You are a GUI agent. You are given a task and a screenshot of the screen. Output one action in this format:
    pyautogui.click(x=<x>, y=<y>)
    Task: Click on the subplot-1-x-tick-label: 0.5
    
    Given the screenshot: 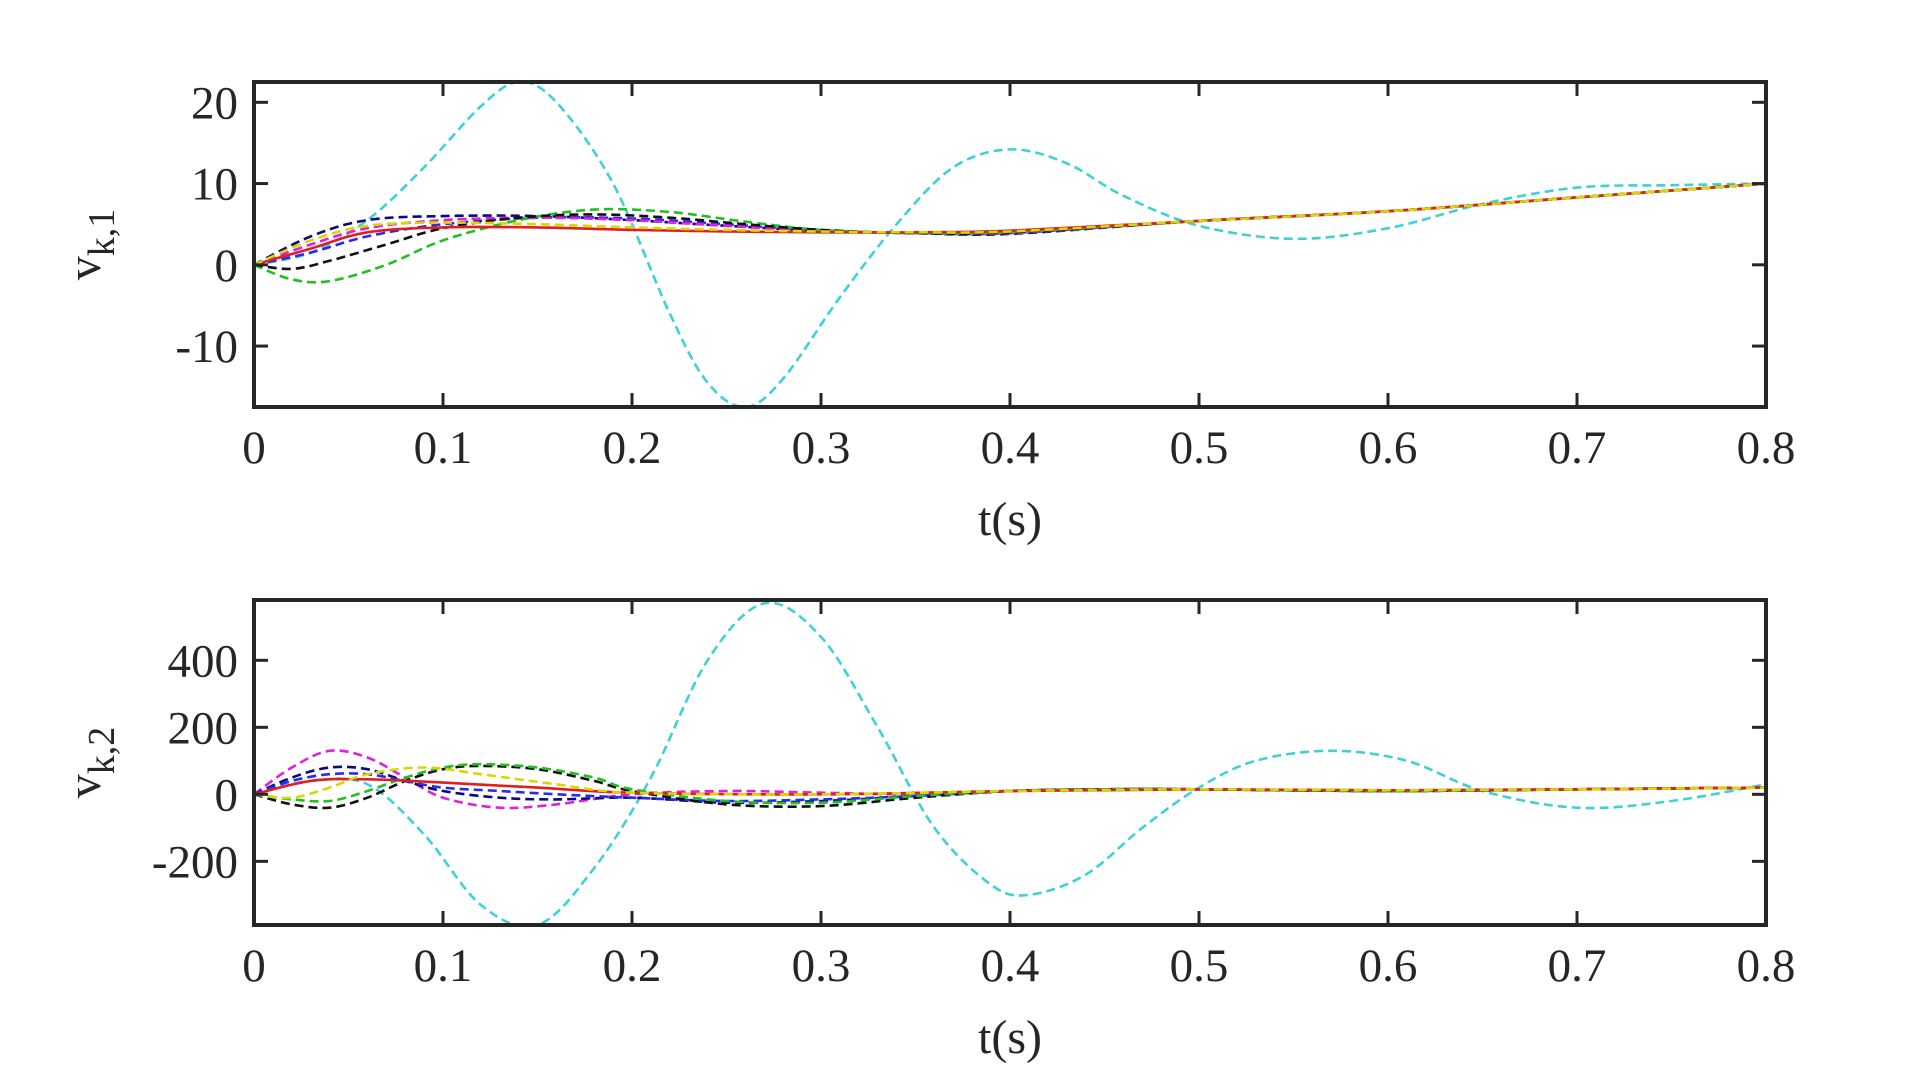 What is the action you would take?
    pyautogui.click(x=1199, y=448)
    